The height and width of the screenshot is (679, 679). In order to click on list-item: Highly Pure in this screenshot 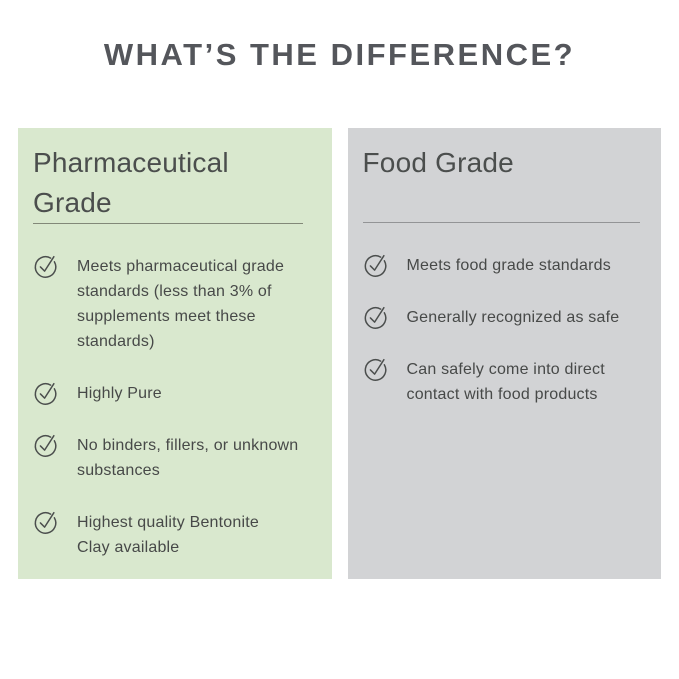, I will do `click(175, 393)`.